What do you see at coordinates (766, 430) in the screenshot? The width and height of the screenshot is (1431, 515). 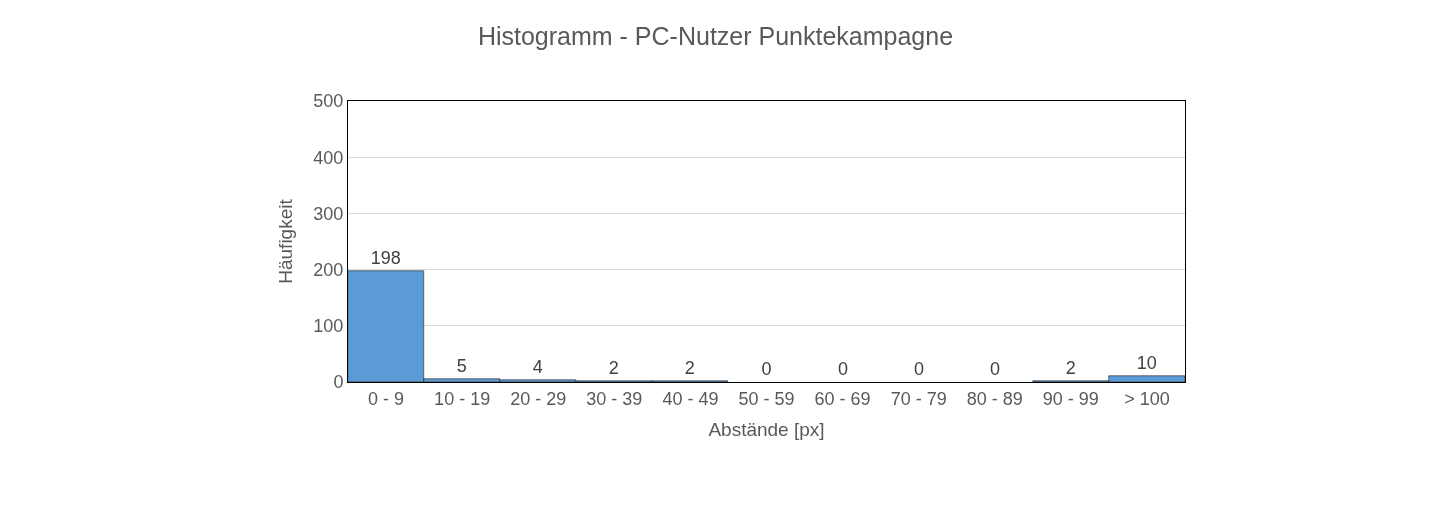 I see `x-axis-title: Abstände [px]` at bounding box center [766, 430].